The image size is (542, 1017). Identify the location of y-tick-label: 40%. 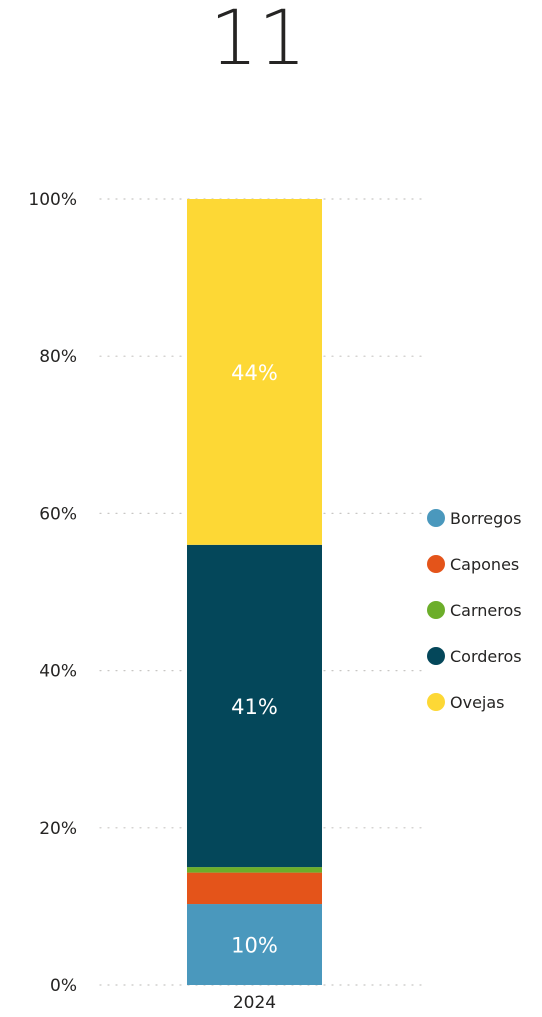
(58, 672).